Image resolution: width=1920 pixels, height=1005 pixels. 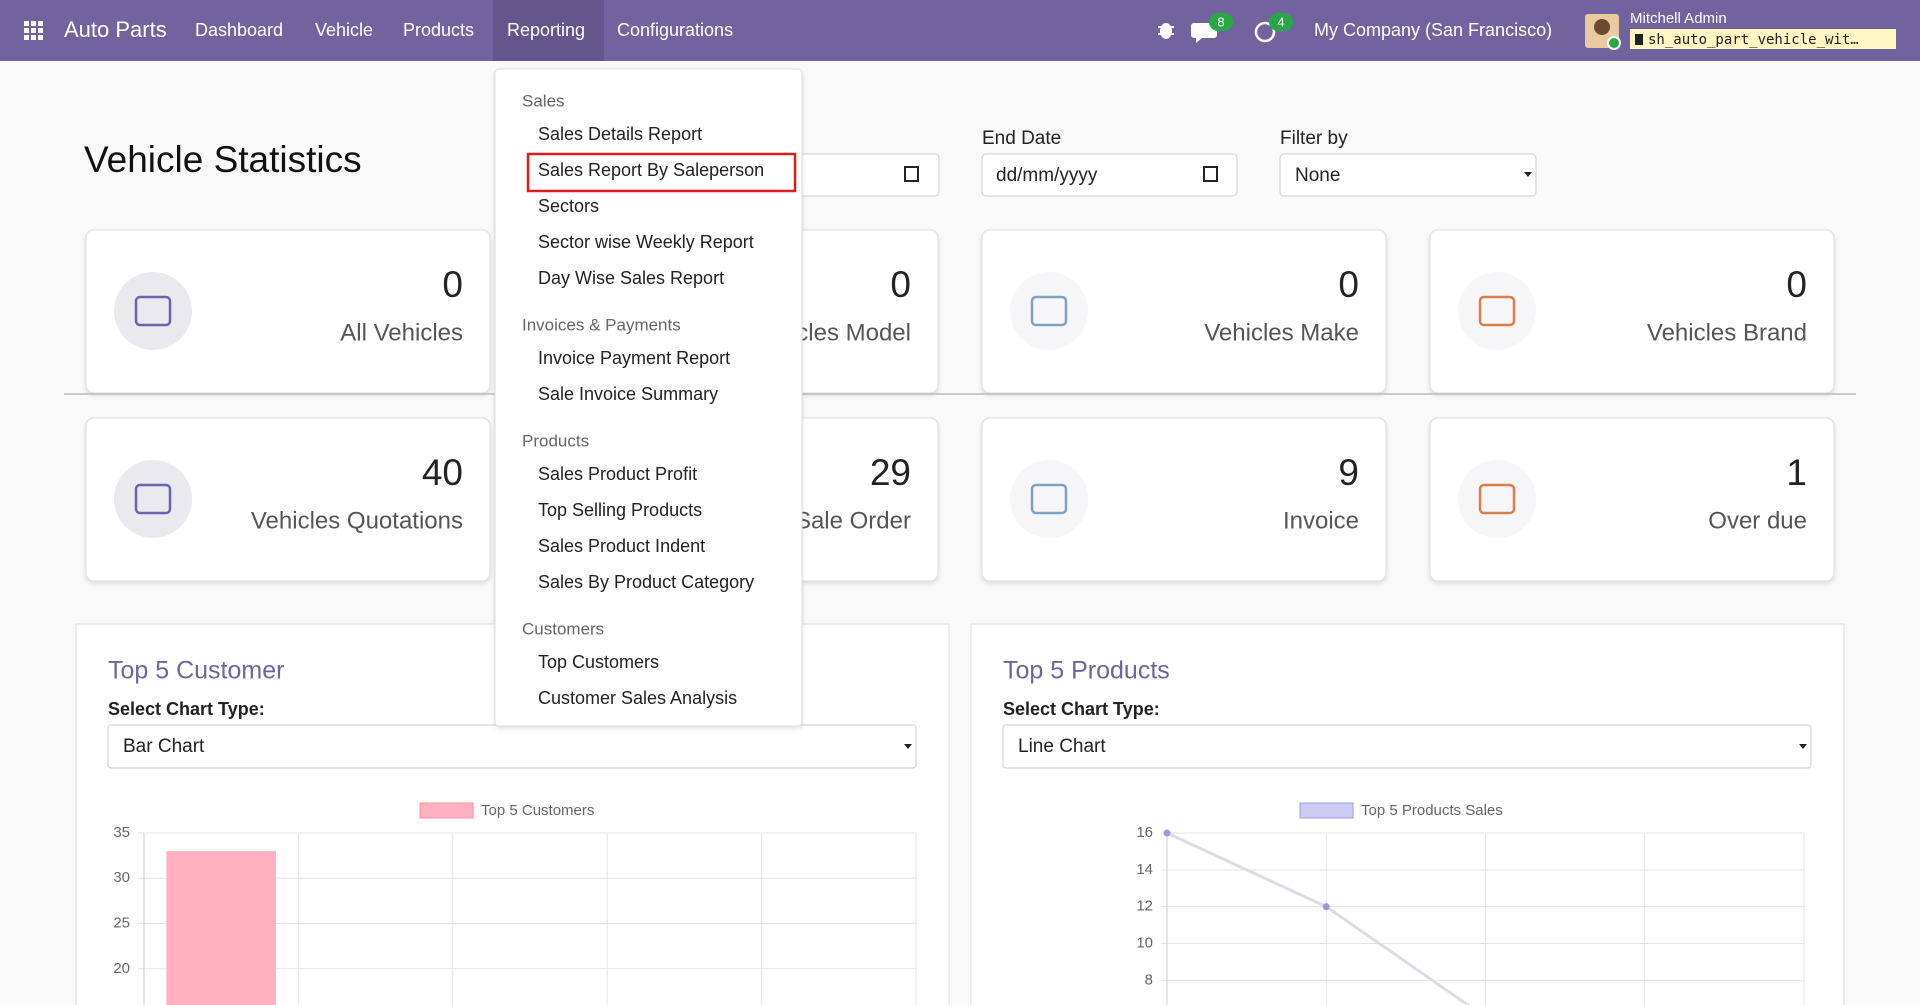 What do you see at coordinates (1144, 906) in the screenshot?
I see `y-tick-label: 12` at bounding box center [1144, 906].